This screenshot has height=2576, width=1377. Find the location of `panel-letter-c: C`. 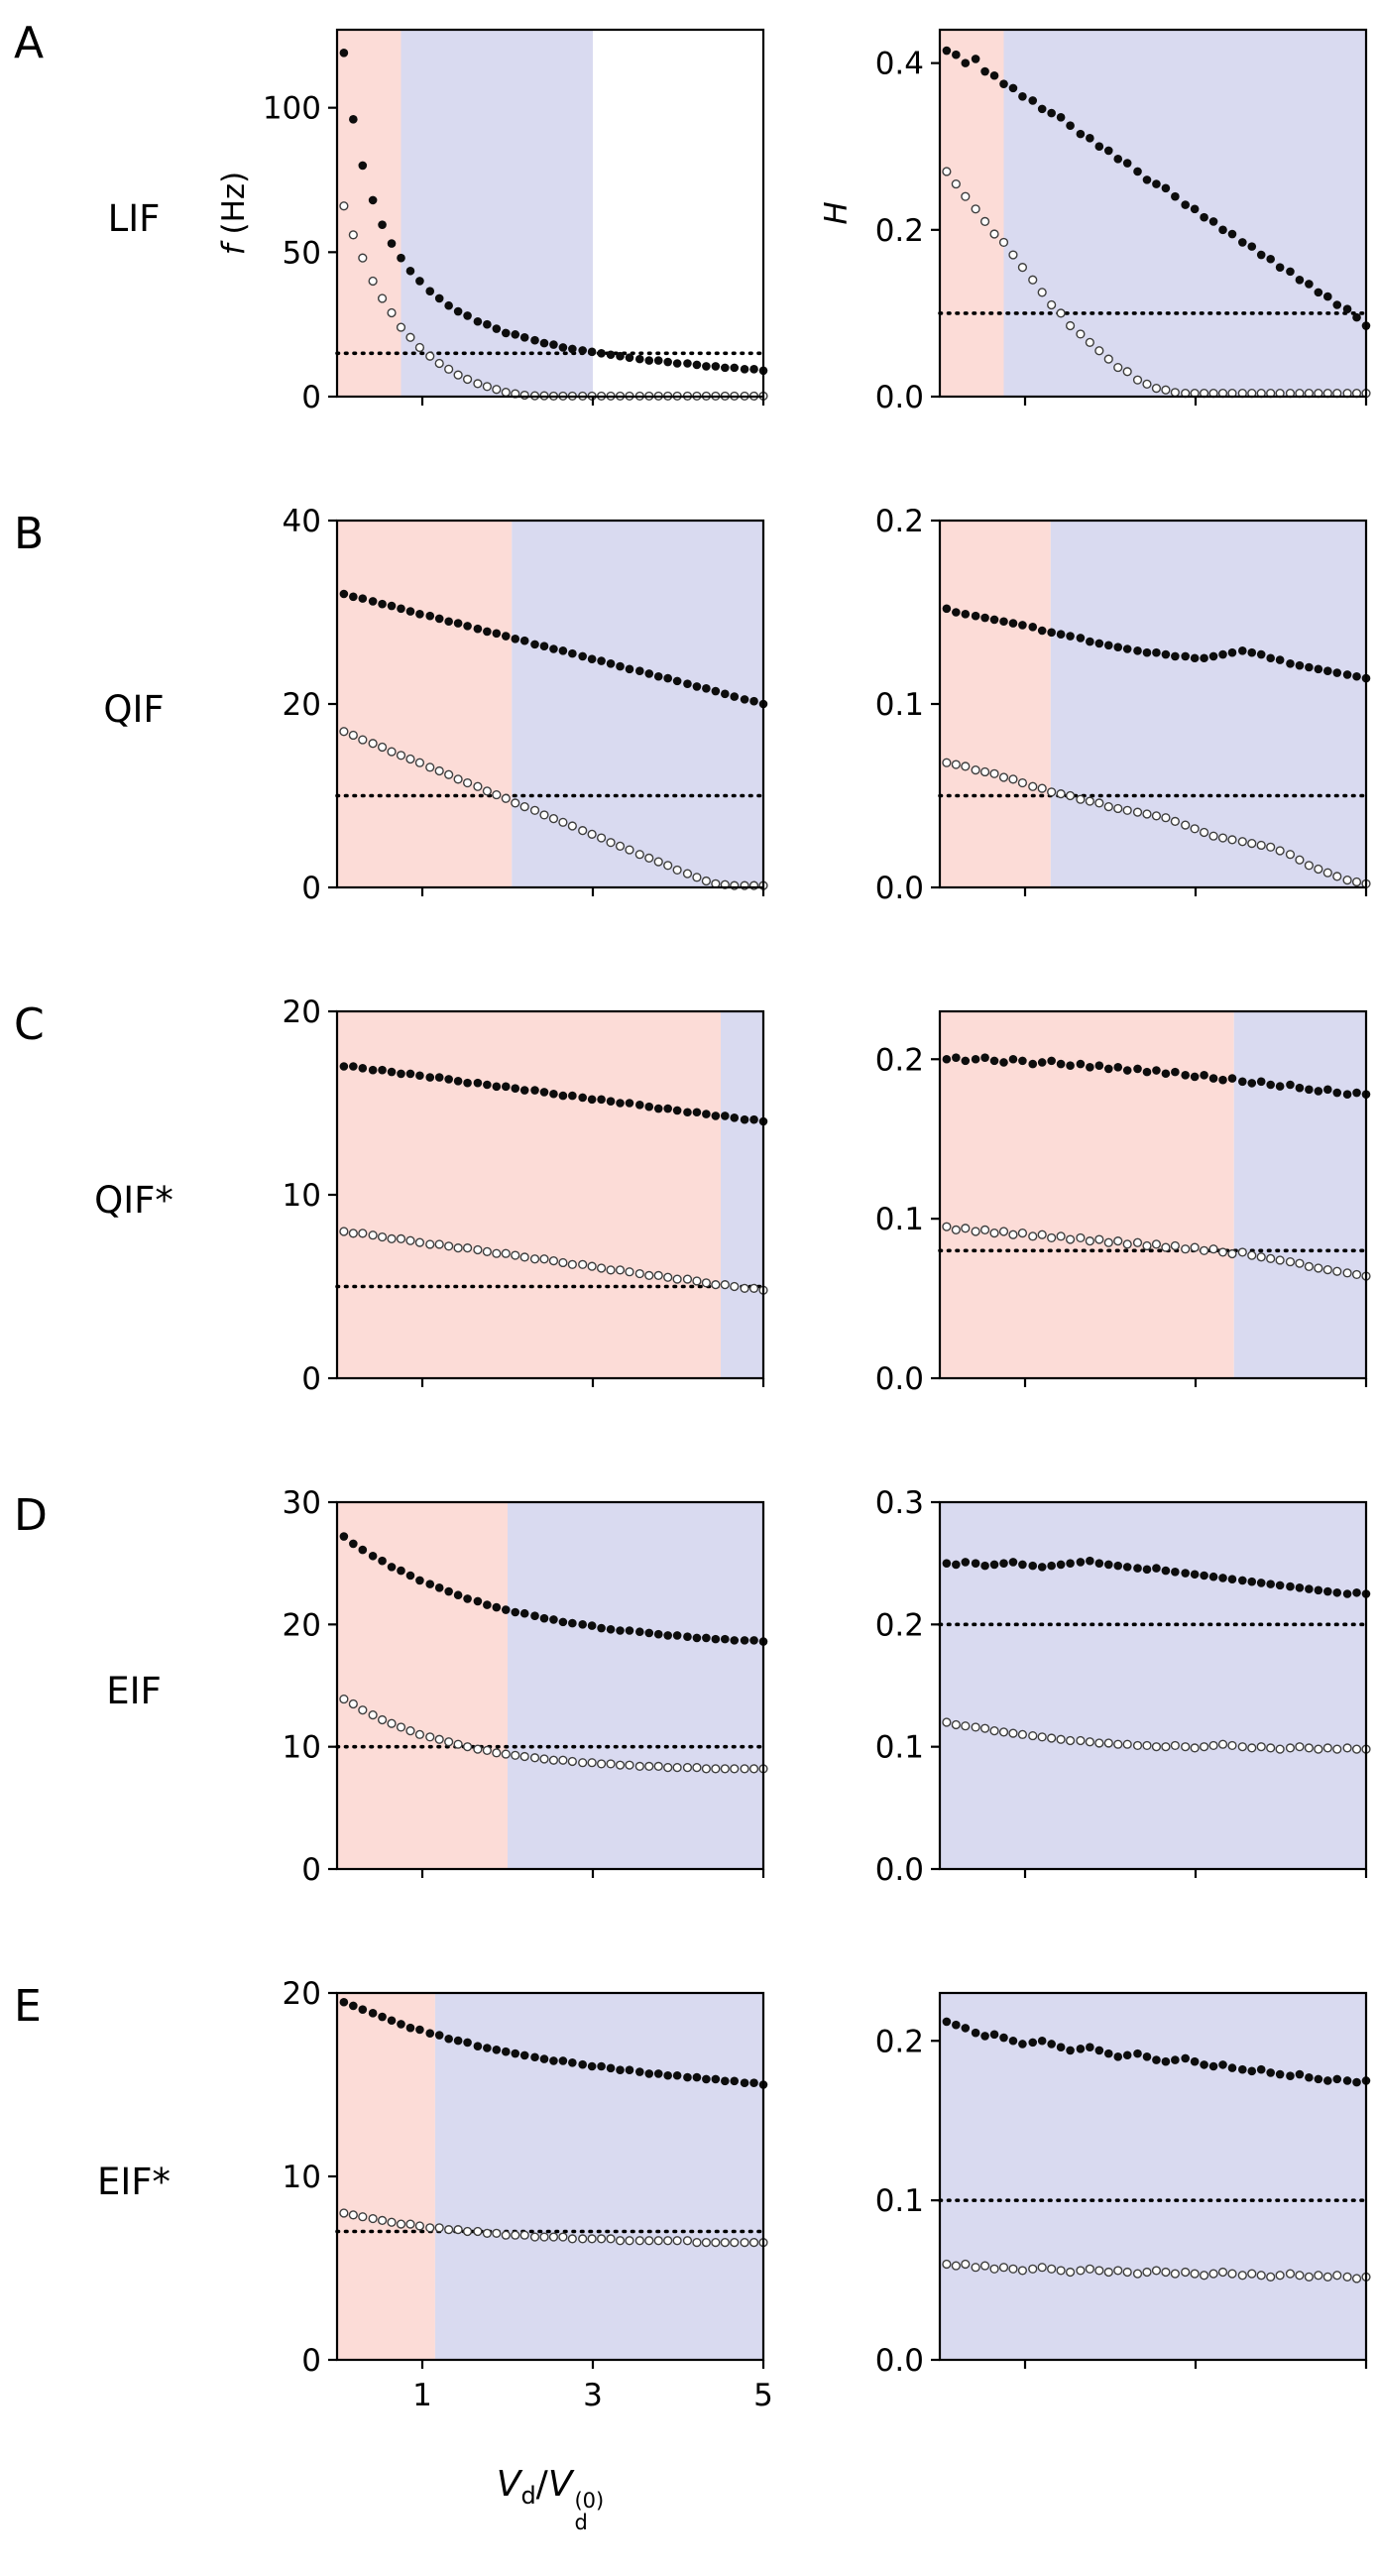

panel-letter-c: C is located at coordinates (29, 1024).